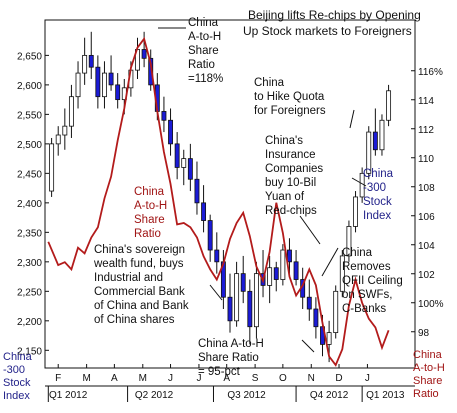 The height and width of the screenshot is (413, 457). Describe the element at coordinates (29, 204) in the screenshot. I see `left-tick-label: 2,400` at that location.